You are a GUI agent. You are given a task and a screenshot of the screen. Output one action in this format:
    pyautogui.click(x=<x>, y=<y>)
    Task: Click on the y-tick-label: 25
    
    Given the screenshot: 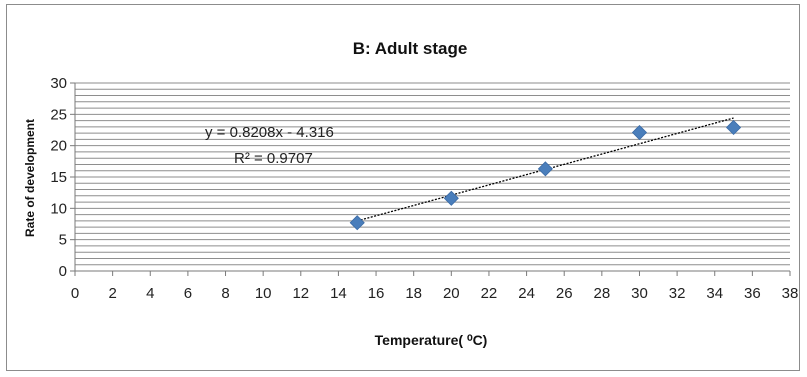 What is the action you would take?
    pyautogui.click(x=58, y=114)
    